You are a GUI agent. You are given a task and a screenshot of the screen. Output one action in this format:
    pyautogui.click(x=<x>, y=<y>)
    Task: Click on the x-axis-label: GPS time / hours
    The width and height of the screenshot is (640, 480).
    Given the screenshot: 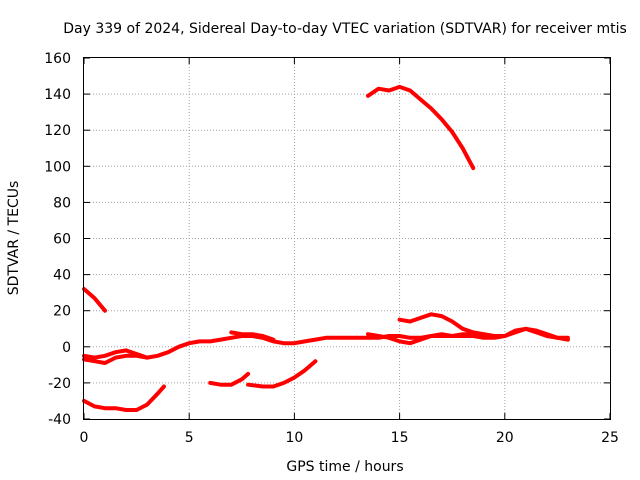 What is the action you would take?
    pyautogui.click(x=344, y=467)
    